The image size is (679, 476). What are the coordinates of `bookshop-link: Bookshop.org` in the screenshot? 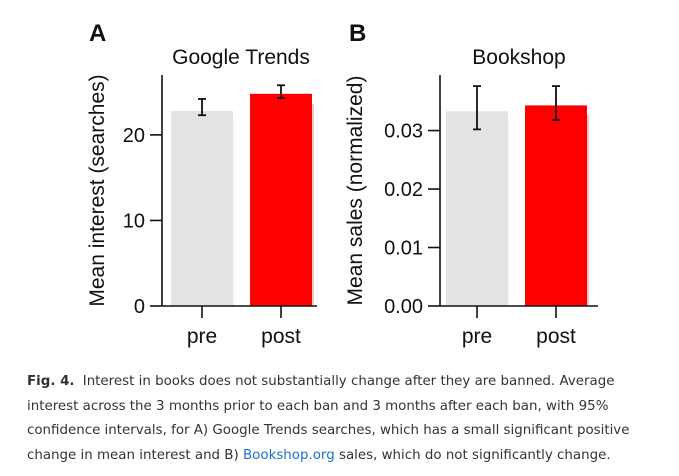 It's located at (289, 455).